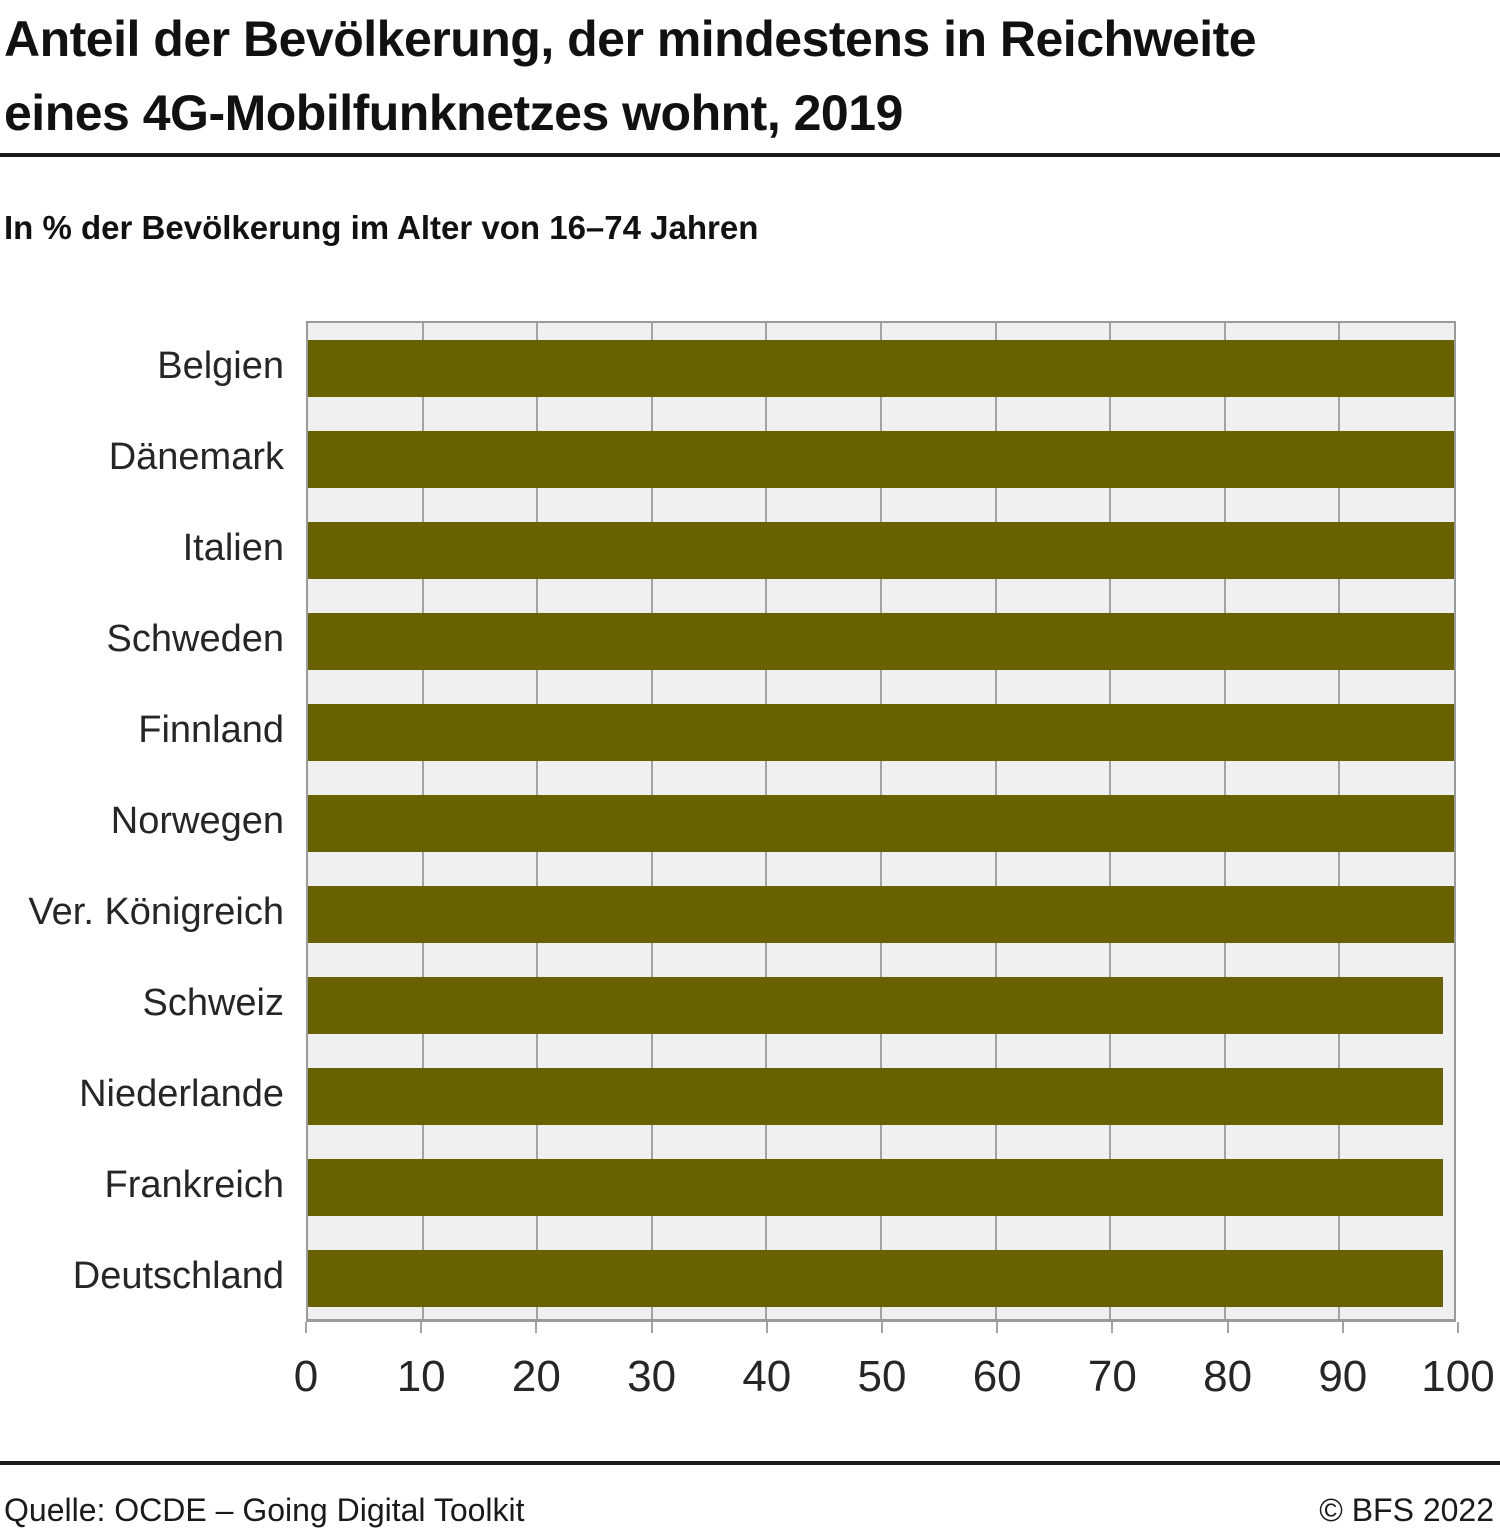  What do you see at coordinates (178, 1276) in the screenshot?
I see `category-label: Deutschland` at bounding box center [178, 1276].